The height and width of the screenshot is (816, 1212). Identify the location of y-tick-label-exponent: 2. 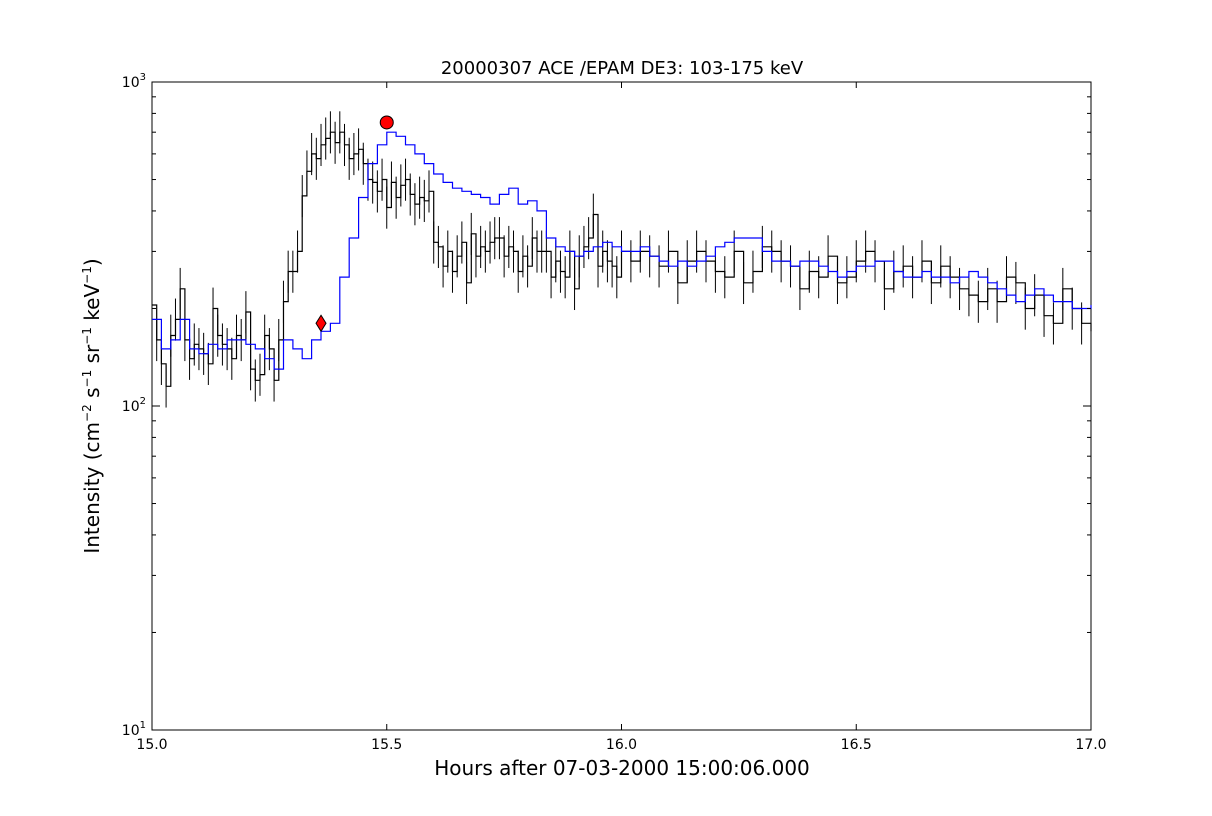
(143, 401).